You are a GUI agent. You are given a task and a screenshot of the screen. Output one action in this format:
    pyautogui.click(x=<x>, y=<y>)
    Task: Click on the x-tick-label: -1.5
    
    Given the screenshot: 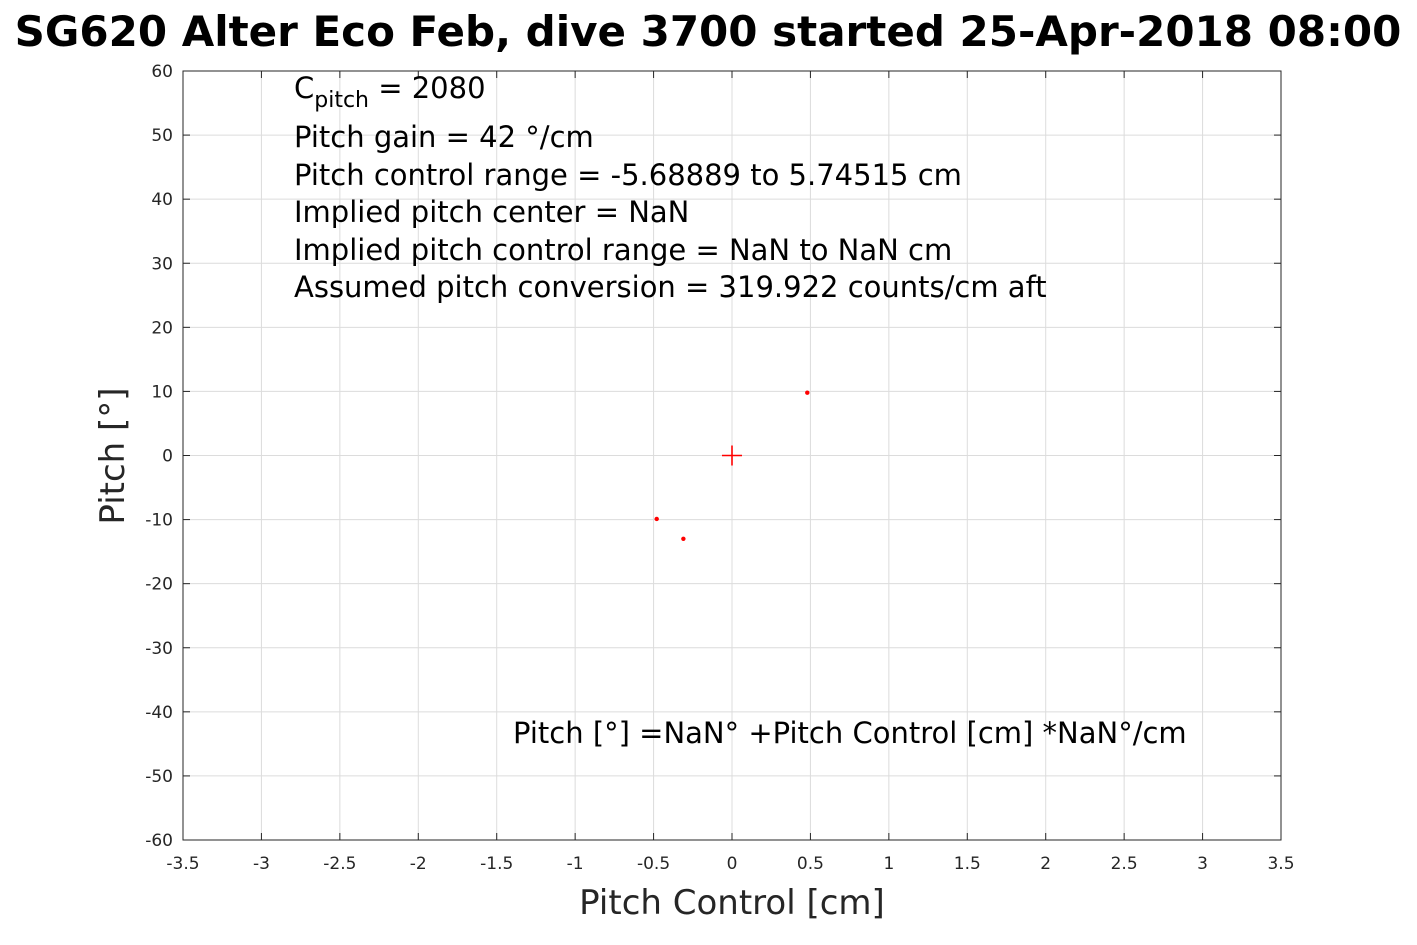 What is the action you would take?
    pyautogui.click(x=496, y=864)
    